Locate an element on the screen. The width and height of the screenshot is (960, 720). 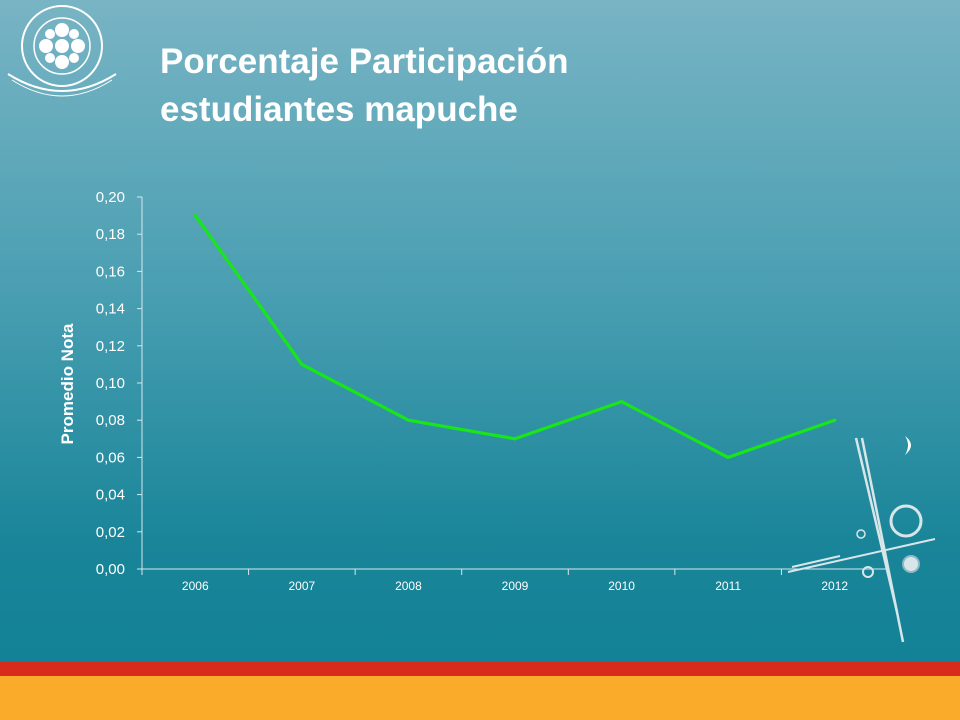
x-tick-label: 2007 is located at coordinates (302, 586).